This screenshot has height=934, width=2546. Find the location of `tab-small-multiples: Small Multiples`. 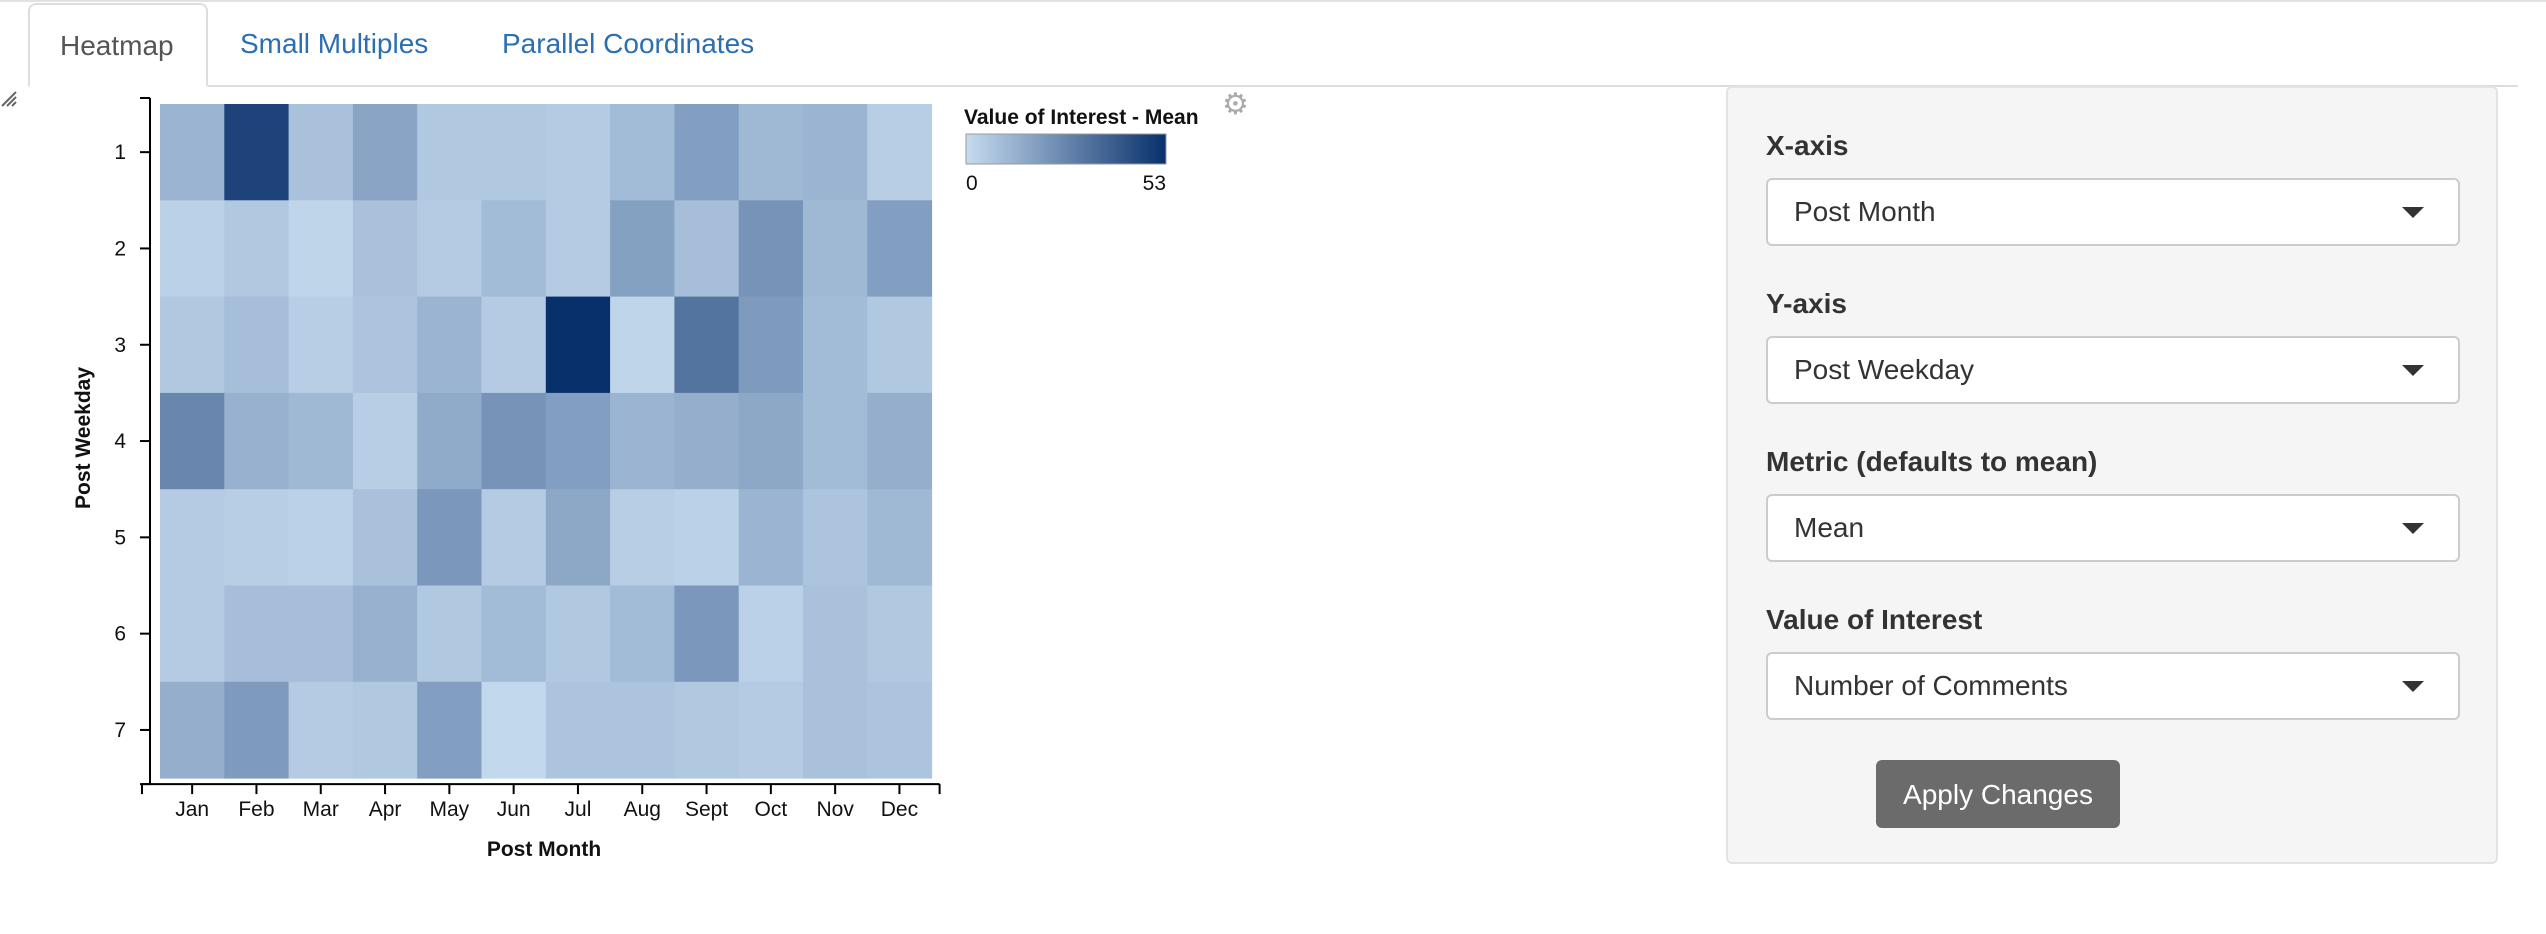

tab-small-multiples: Small Multiples is located at coordinates (334, 43).